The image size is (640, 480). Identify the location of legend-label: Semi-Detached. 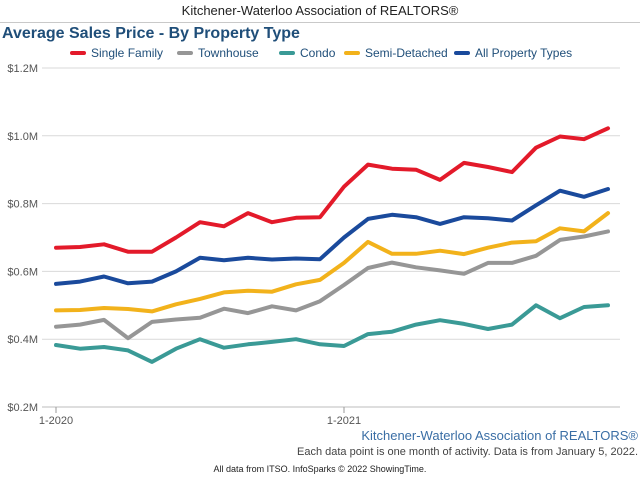
(406, 53).